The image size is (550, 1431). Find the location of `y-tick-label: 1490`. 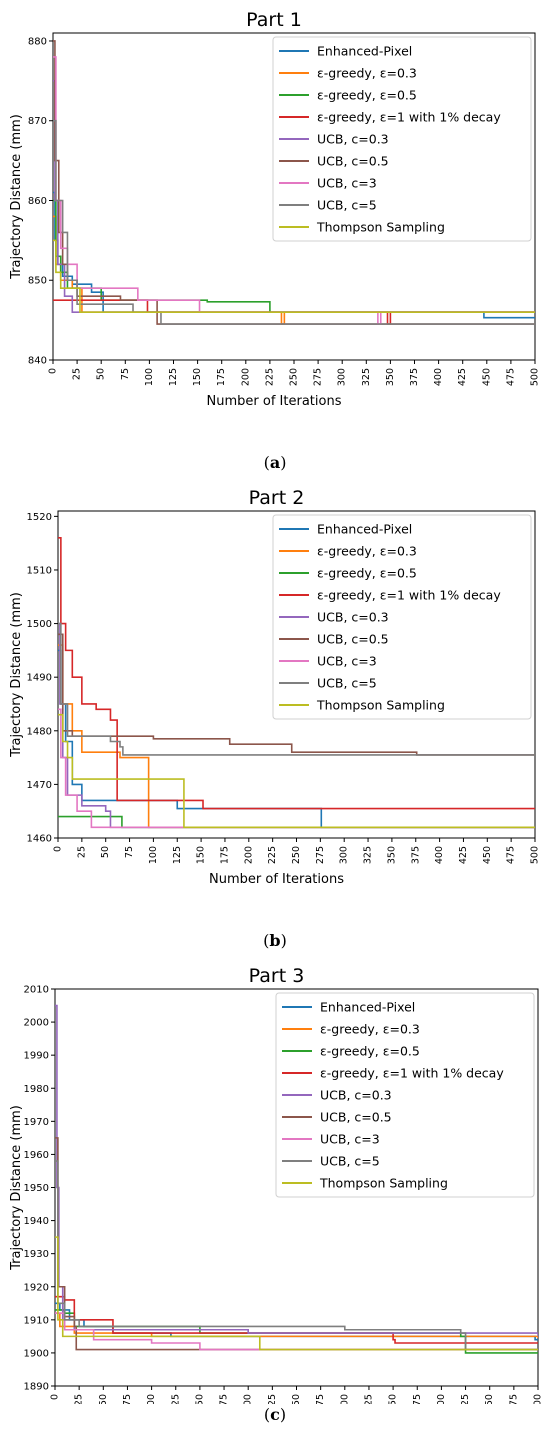

y-tick-label: 1490 is located at coordinates (39, 678).